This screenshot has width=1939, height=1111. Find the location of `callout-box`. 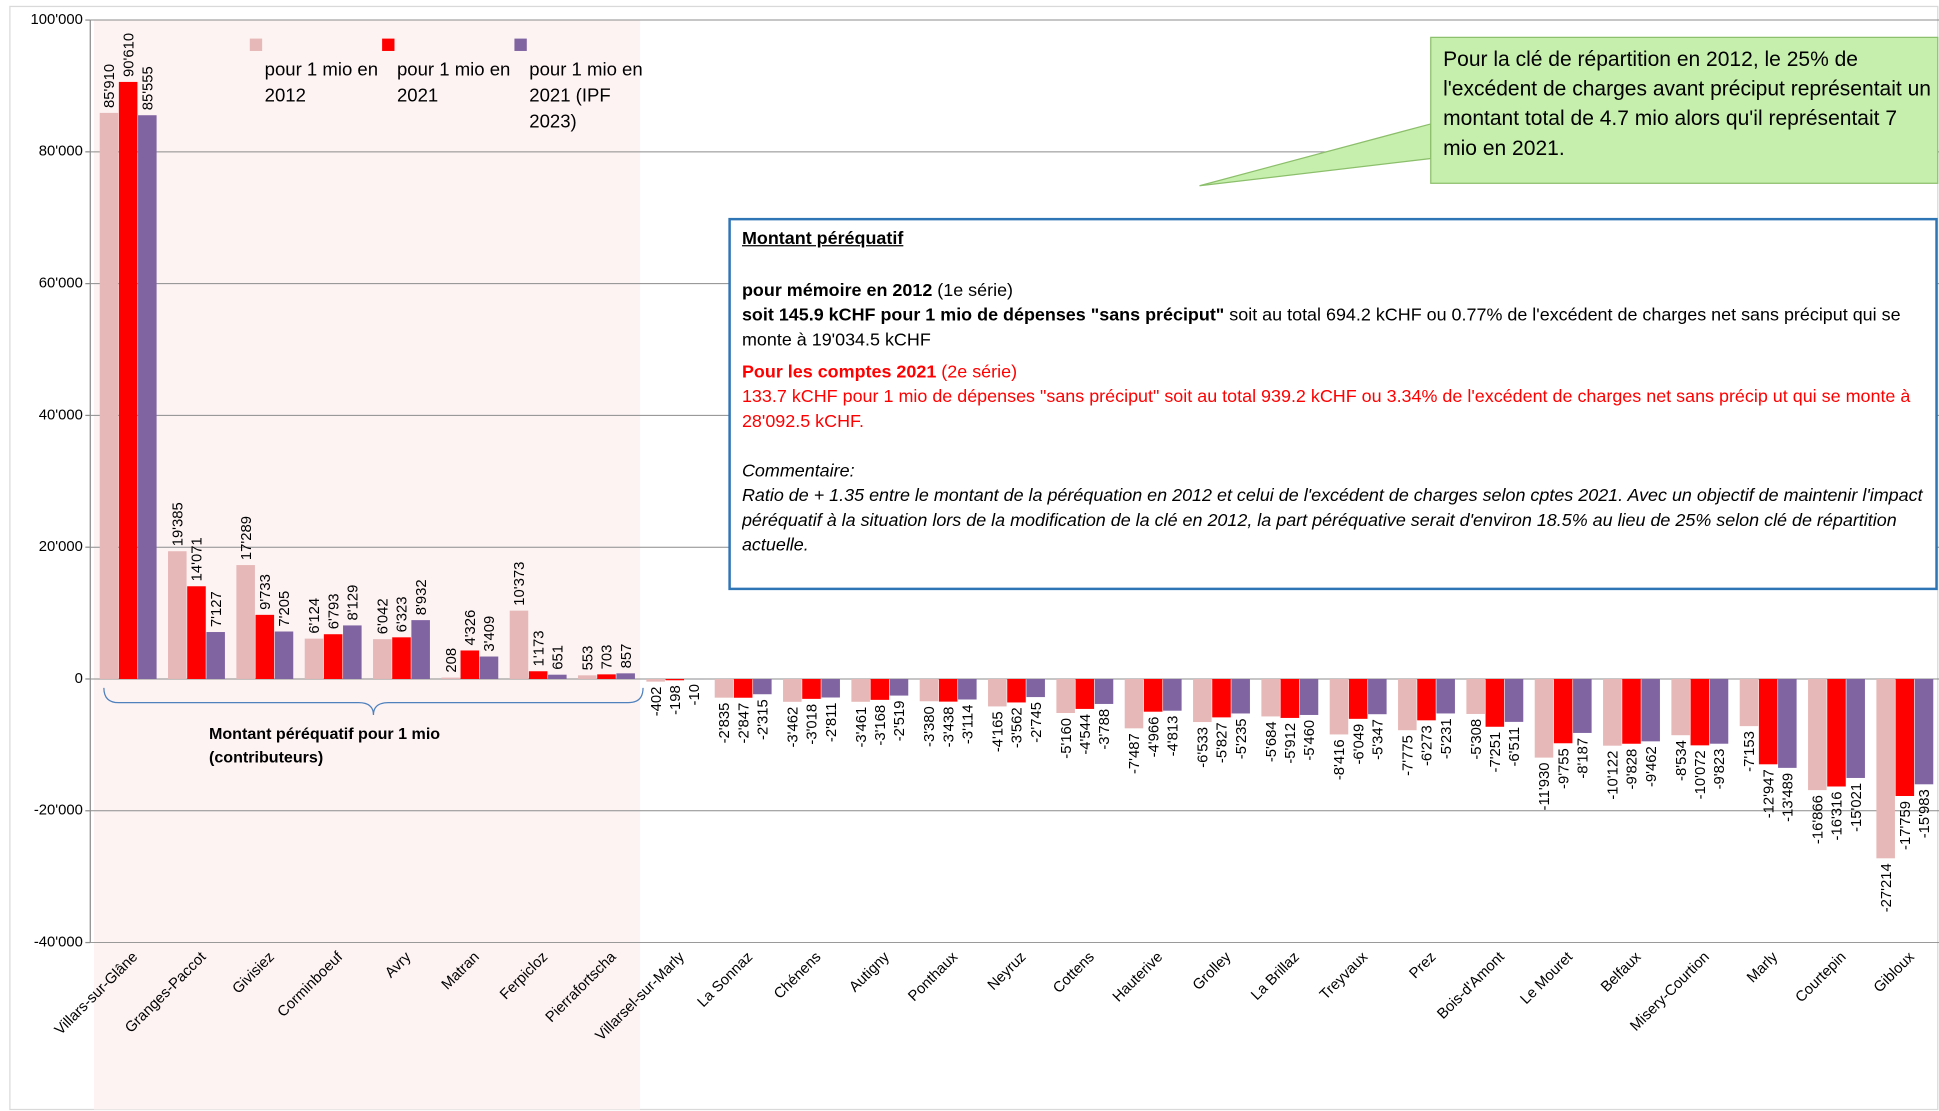

callout-box is located at coordinates (1684, 110).